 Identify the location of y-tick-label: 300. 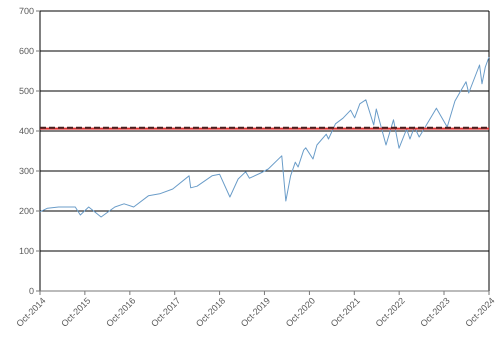
(26, 171).